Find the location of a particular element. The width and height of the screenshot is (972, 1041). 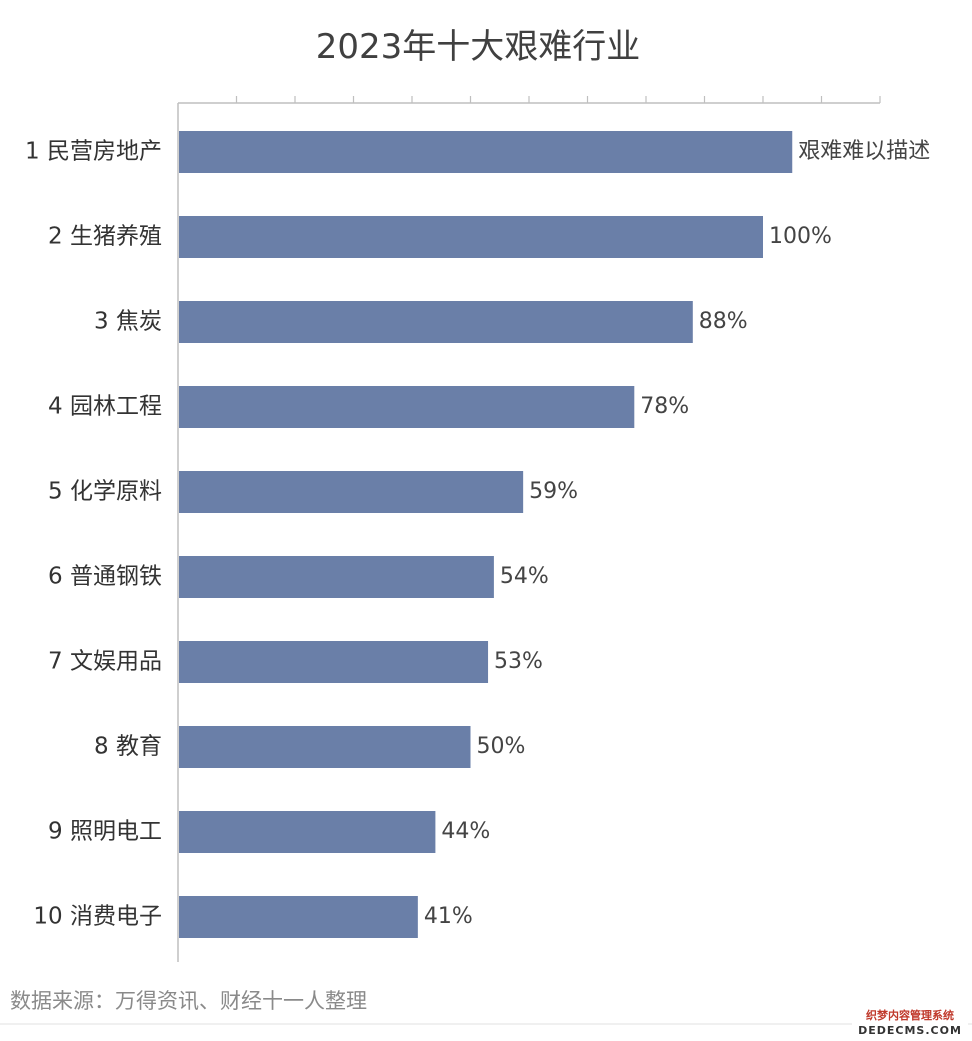

value-label-7: 53% is located at coordinates (518, 661).